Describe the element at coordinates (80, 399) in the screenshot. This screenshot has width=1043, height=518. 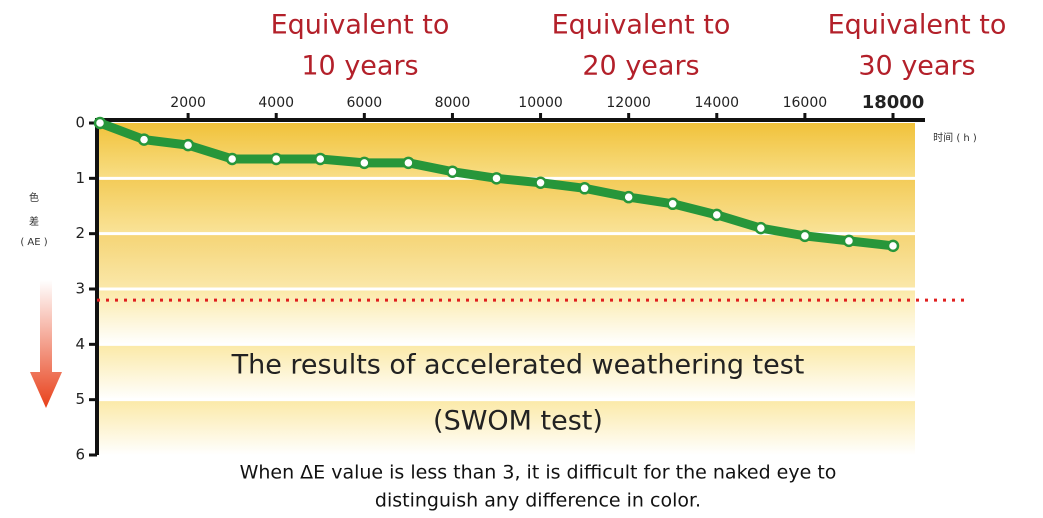
I see `y-tick-label: 5` at that location.